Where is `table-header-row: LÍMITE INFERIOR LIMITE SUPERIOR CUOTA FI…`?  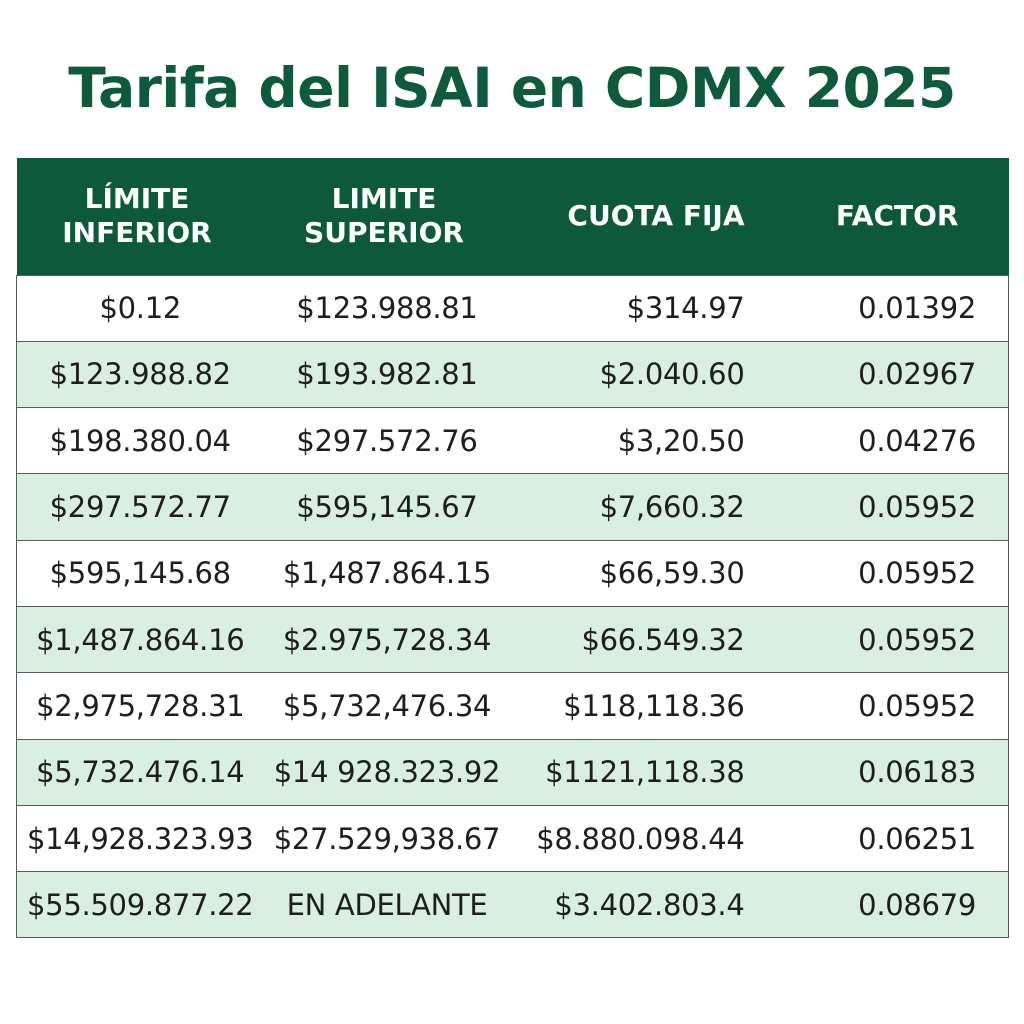
table-header-row: LÍMITE INFERIOR LIMITE SUPERIOR CUOTA FI… is located at coordinates (512, 216).